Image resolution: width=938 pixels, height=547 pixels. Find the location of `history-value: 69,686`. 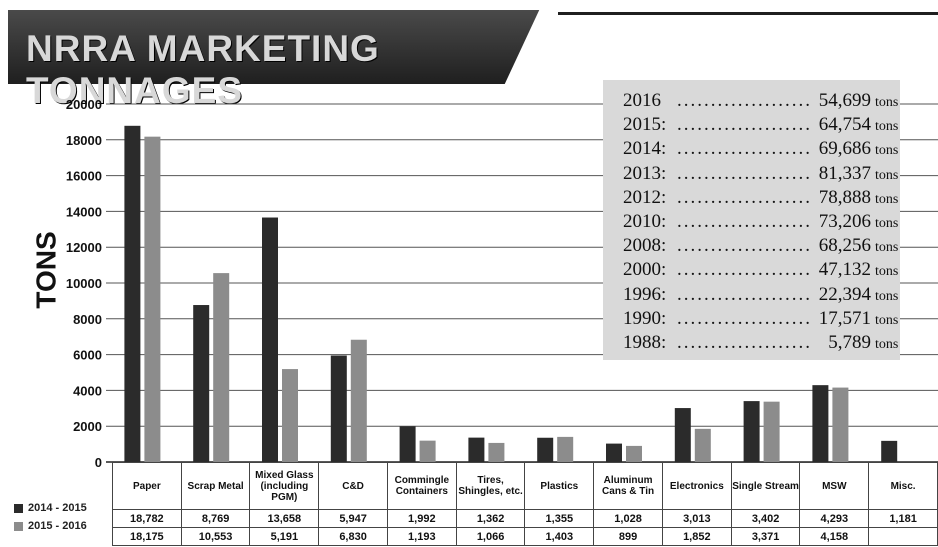

history-value: 69,686 is located at coordinates (844, 149).